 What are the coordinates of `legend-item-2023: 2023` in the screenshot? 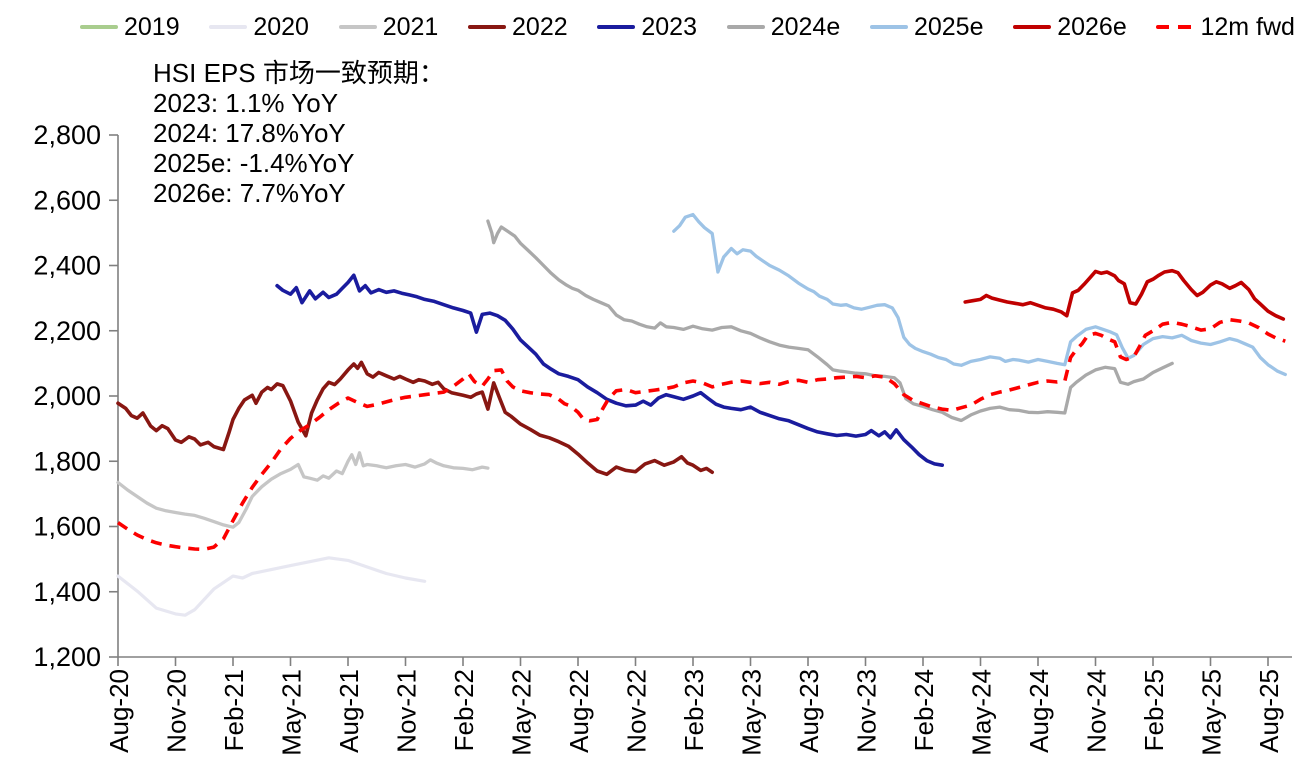 It's located at (647, 27).